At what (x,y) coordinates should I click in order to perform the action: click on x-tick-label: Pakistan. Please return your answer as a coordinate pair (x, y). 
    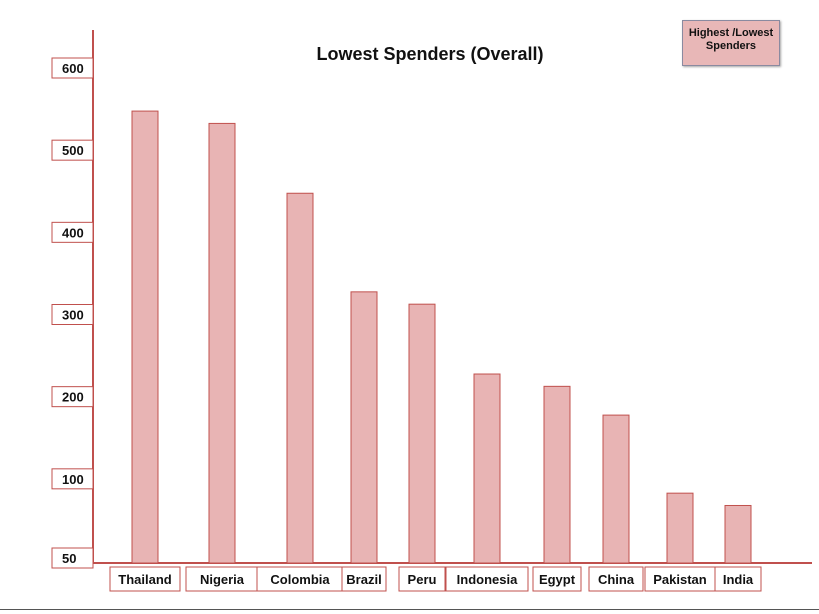
    Looking at the image, I should click on (680, 579).